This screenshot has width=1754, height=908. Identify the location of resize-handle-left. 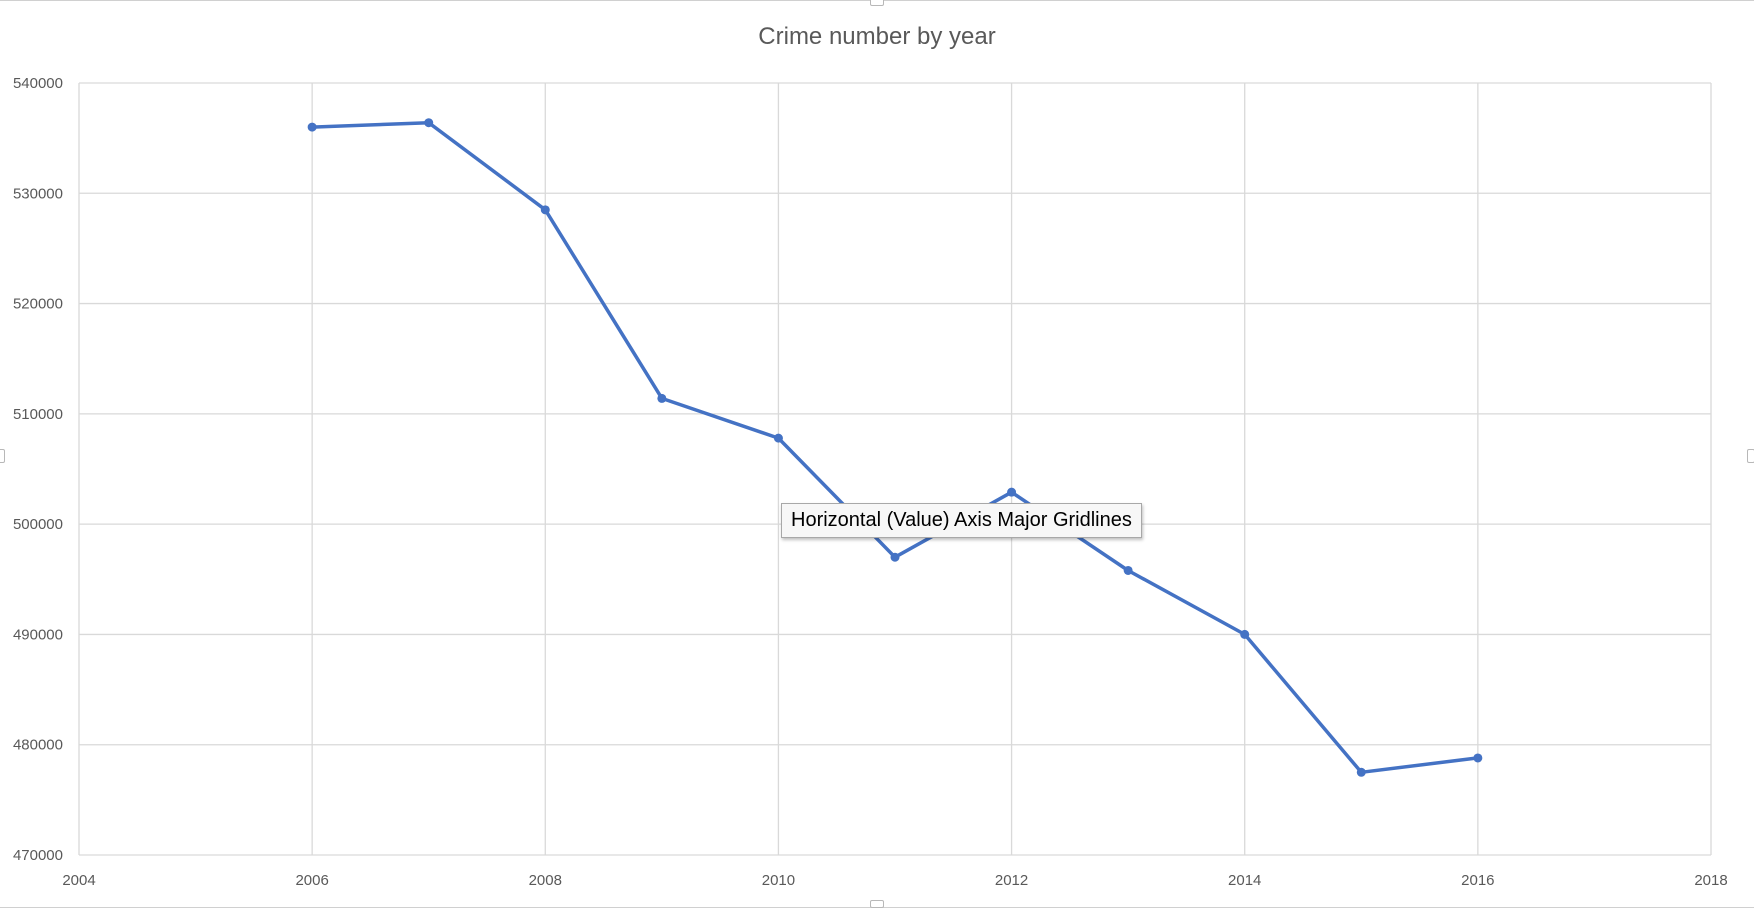
(2, 456).